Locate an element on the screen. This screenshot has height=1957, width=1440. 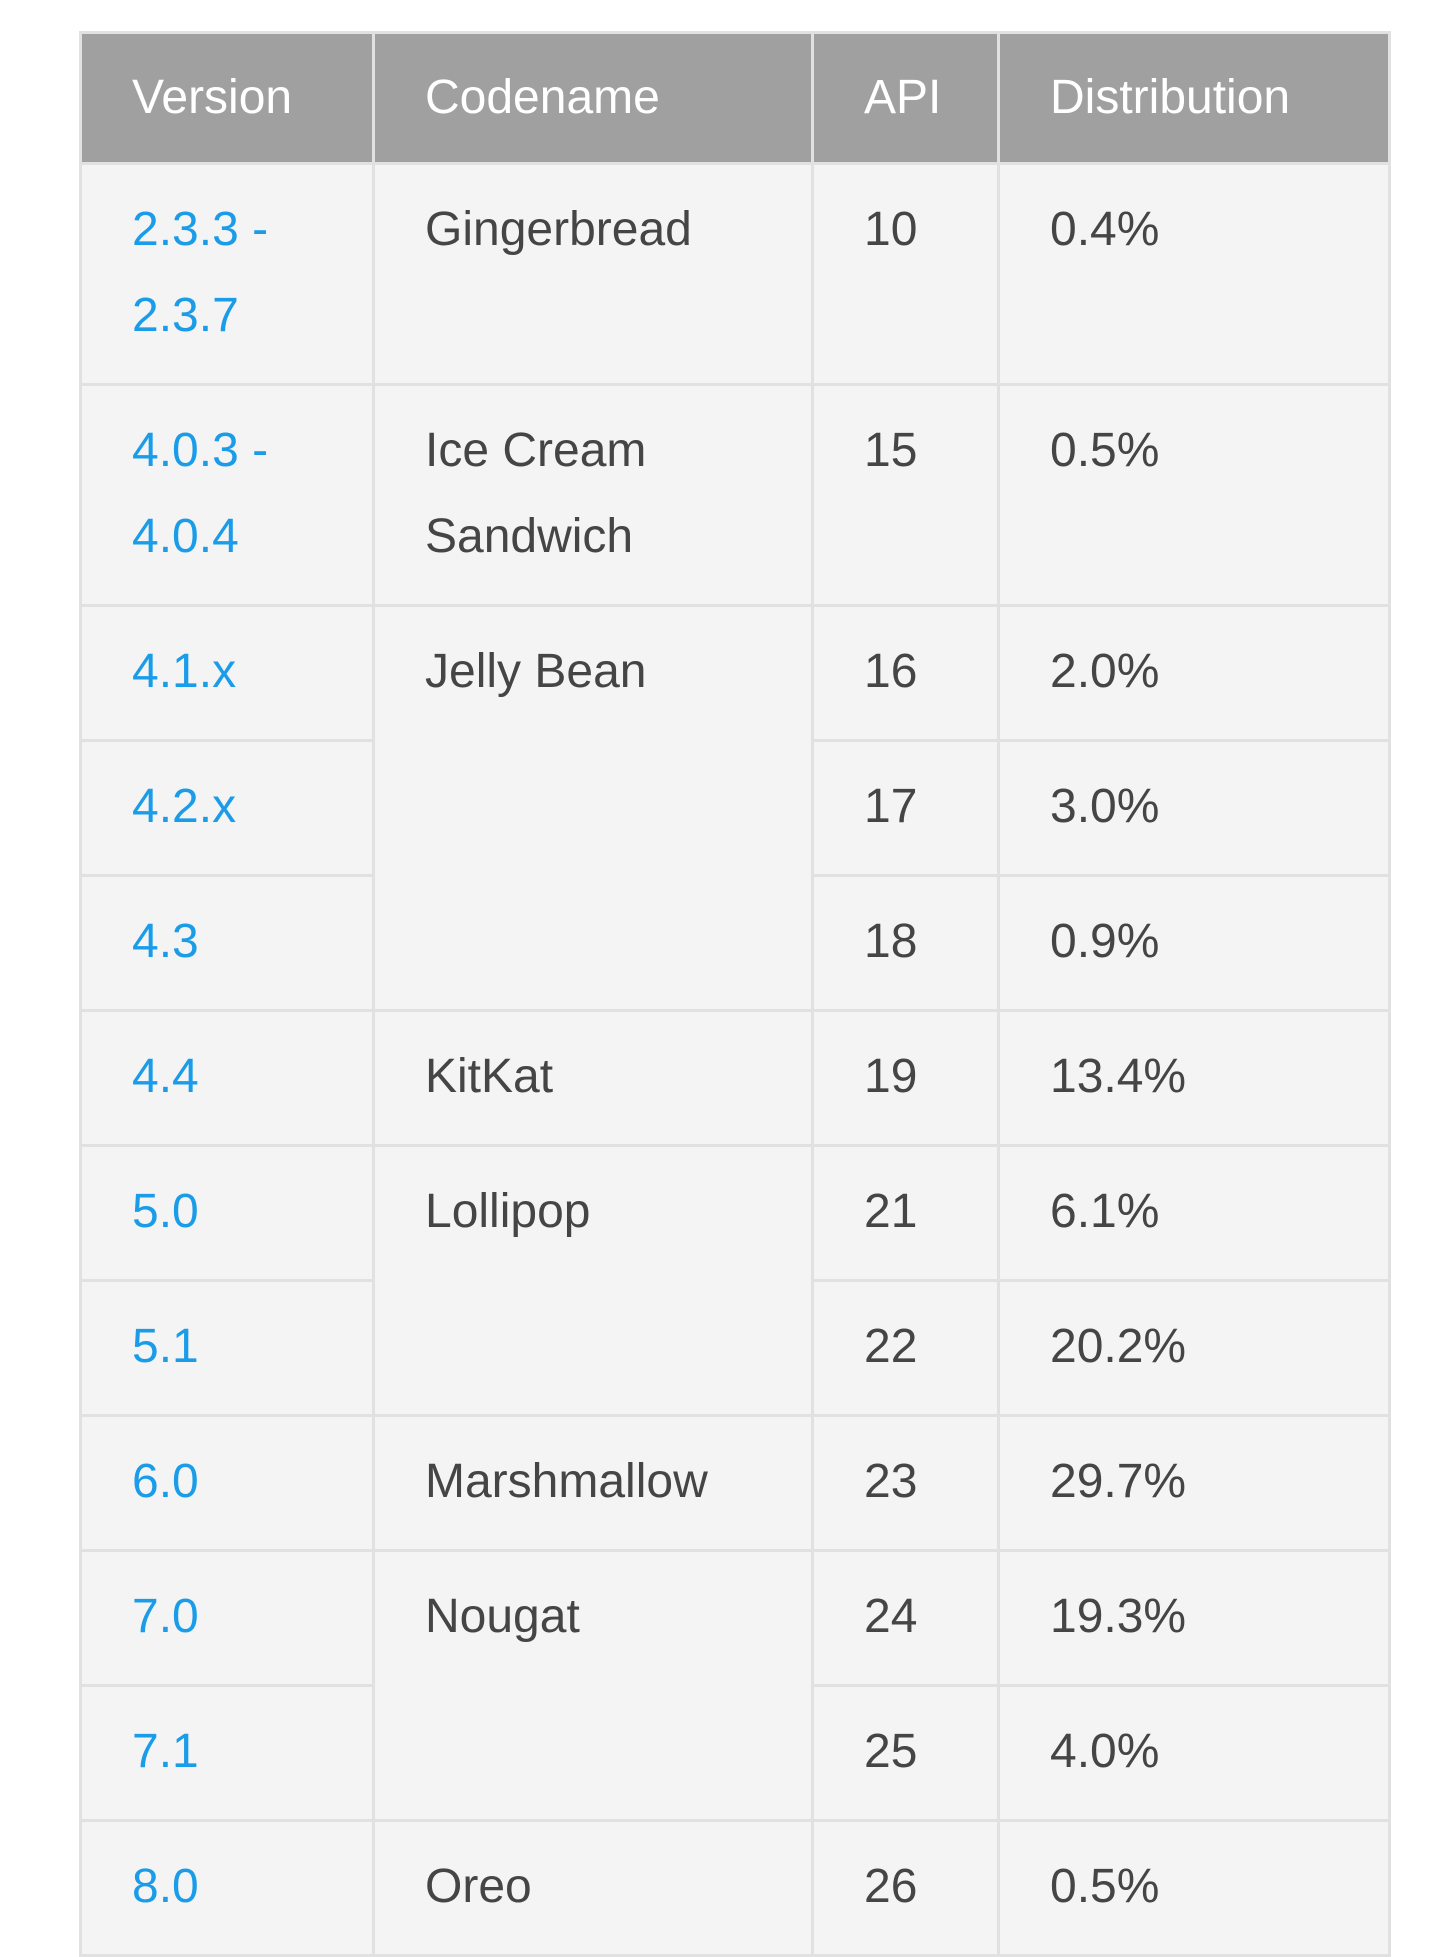
header-row: Version Codename API Distribution is located at coordinates (735, 98).